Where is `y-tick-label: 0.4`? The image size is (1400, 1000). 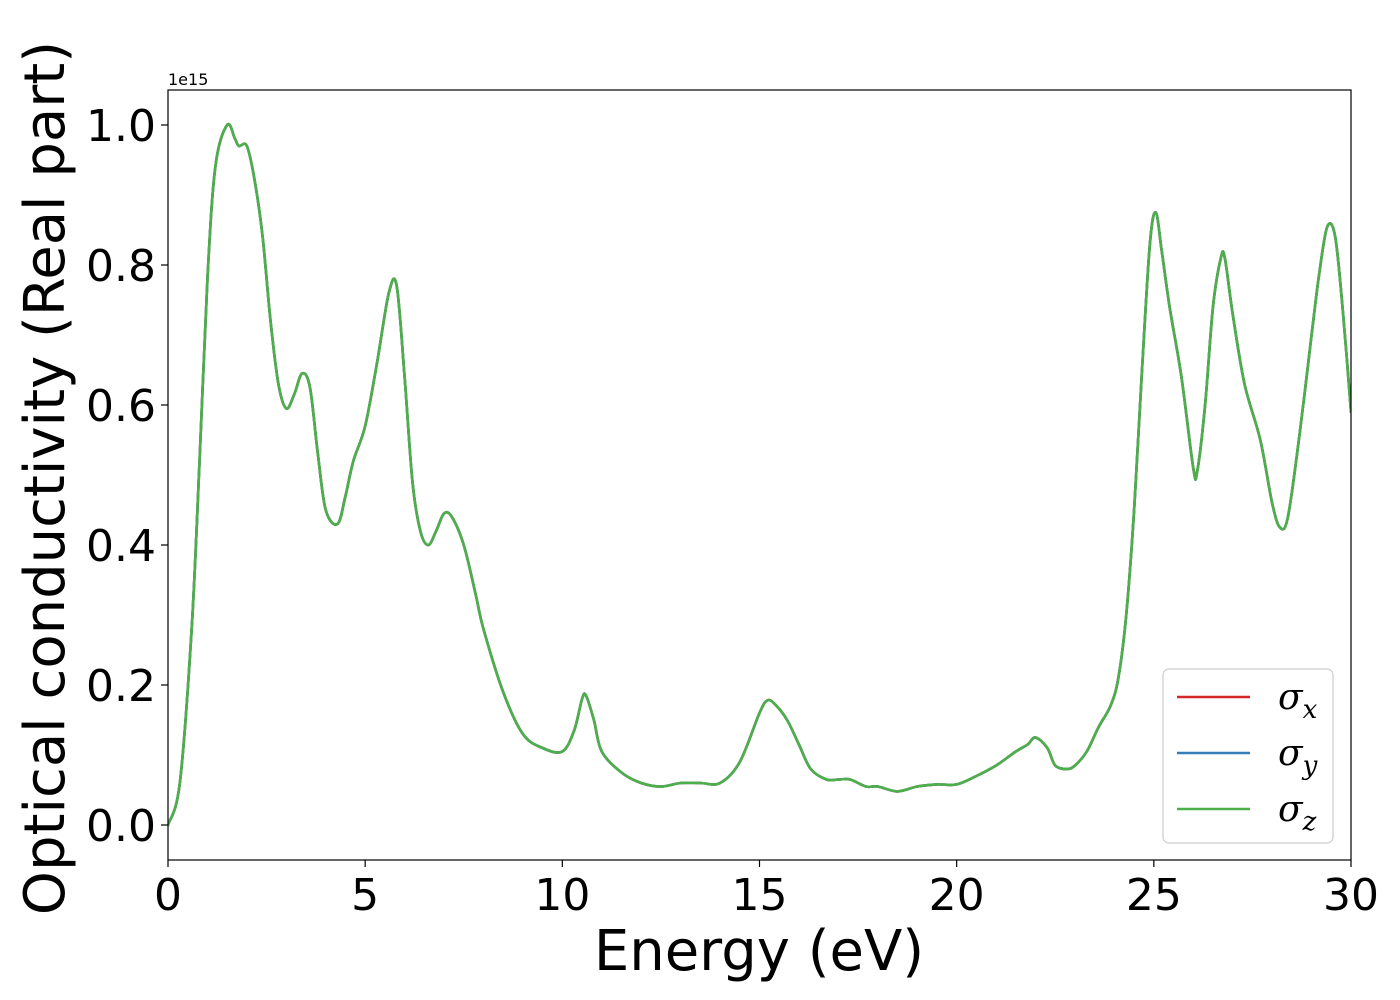 y-tick-label: 0.4 is located at coordinates (121, 546).